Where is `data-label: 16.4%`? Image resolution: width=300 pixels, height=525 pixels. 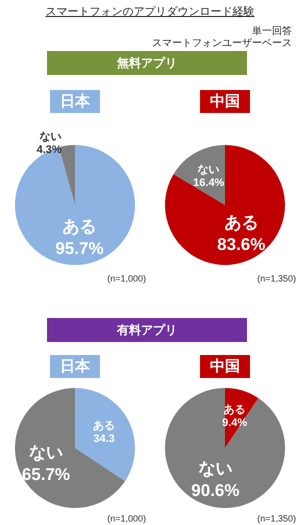
data-label: 16.4% is located at coordinates (209, 182).